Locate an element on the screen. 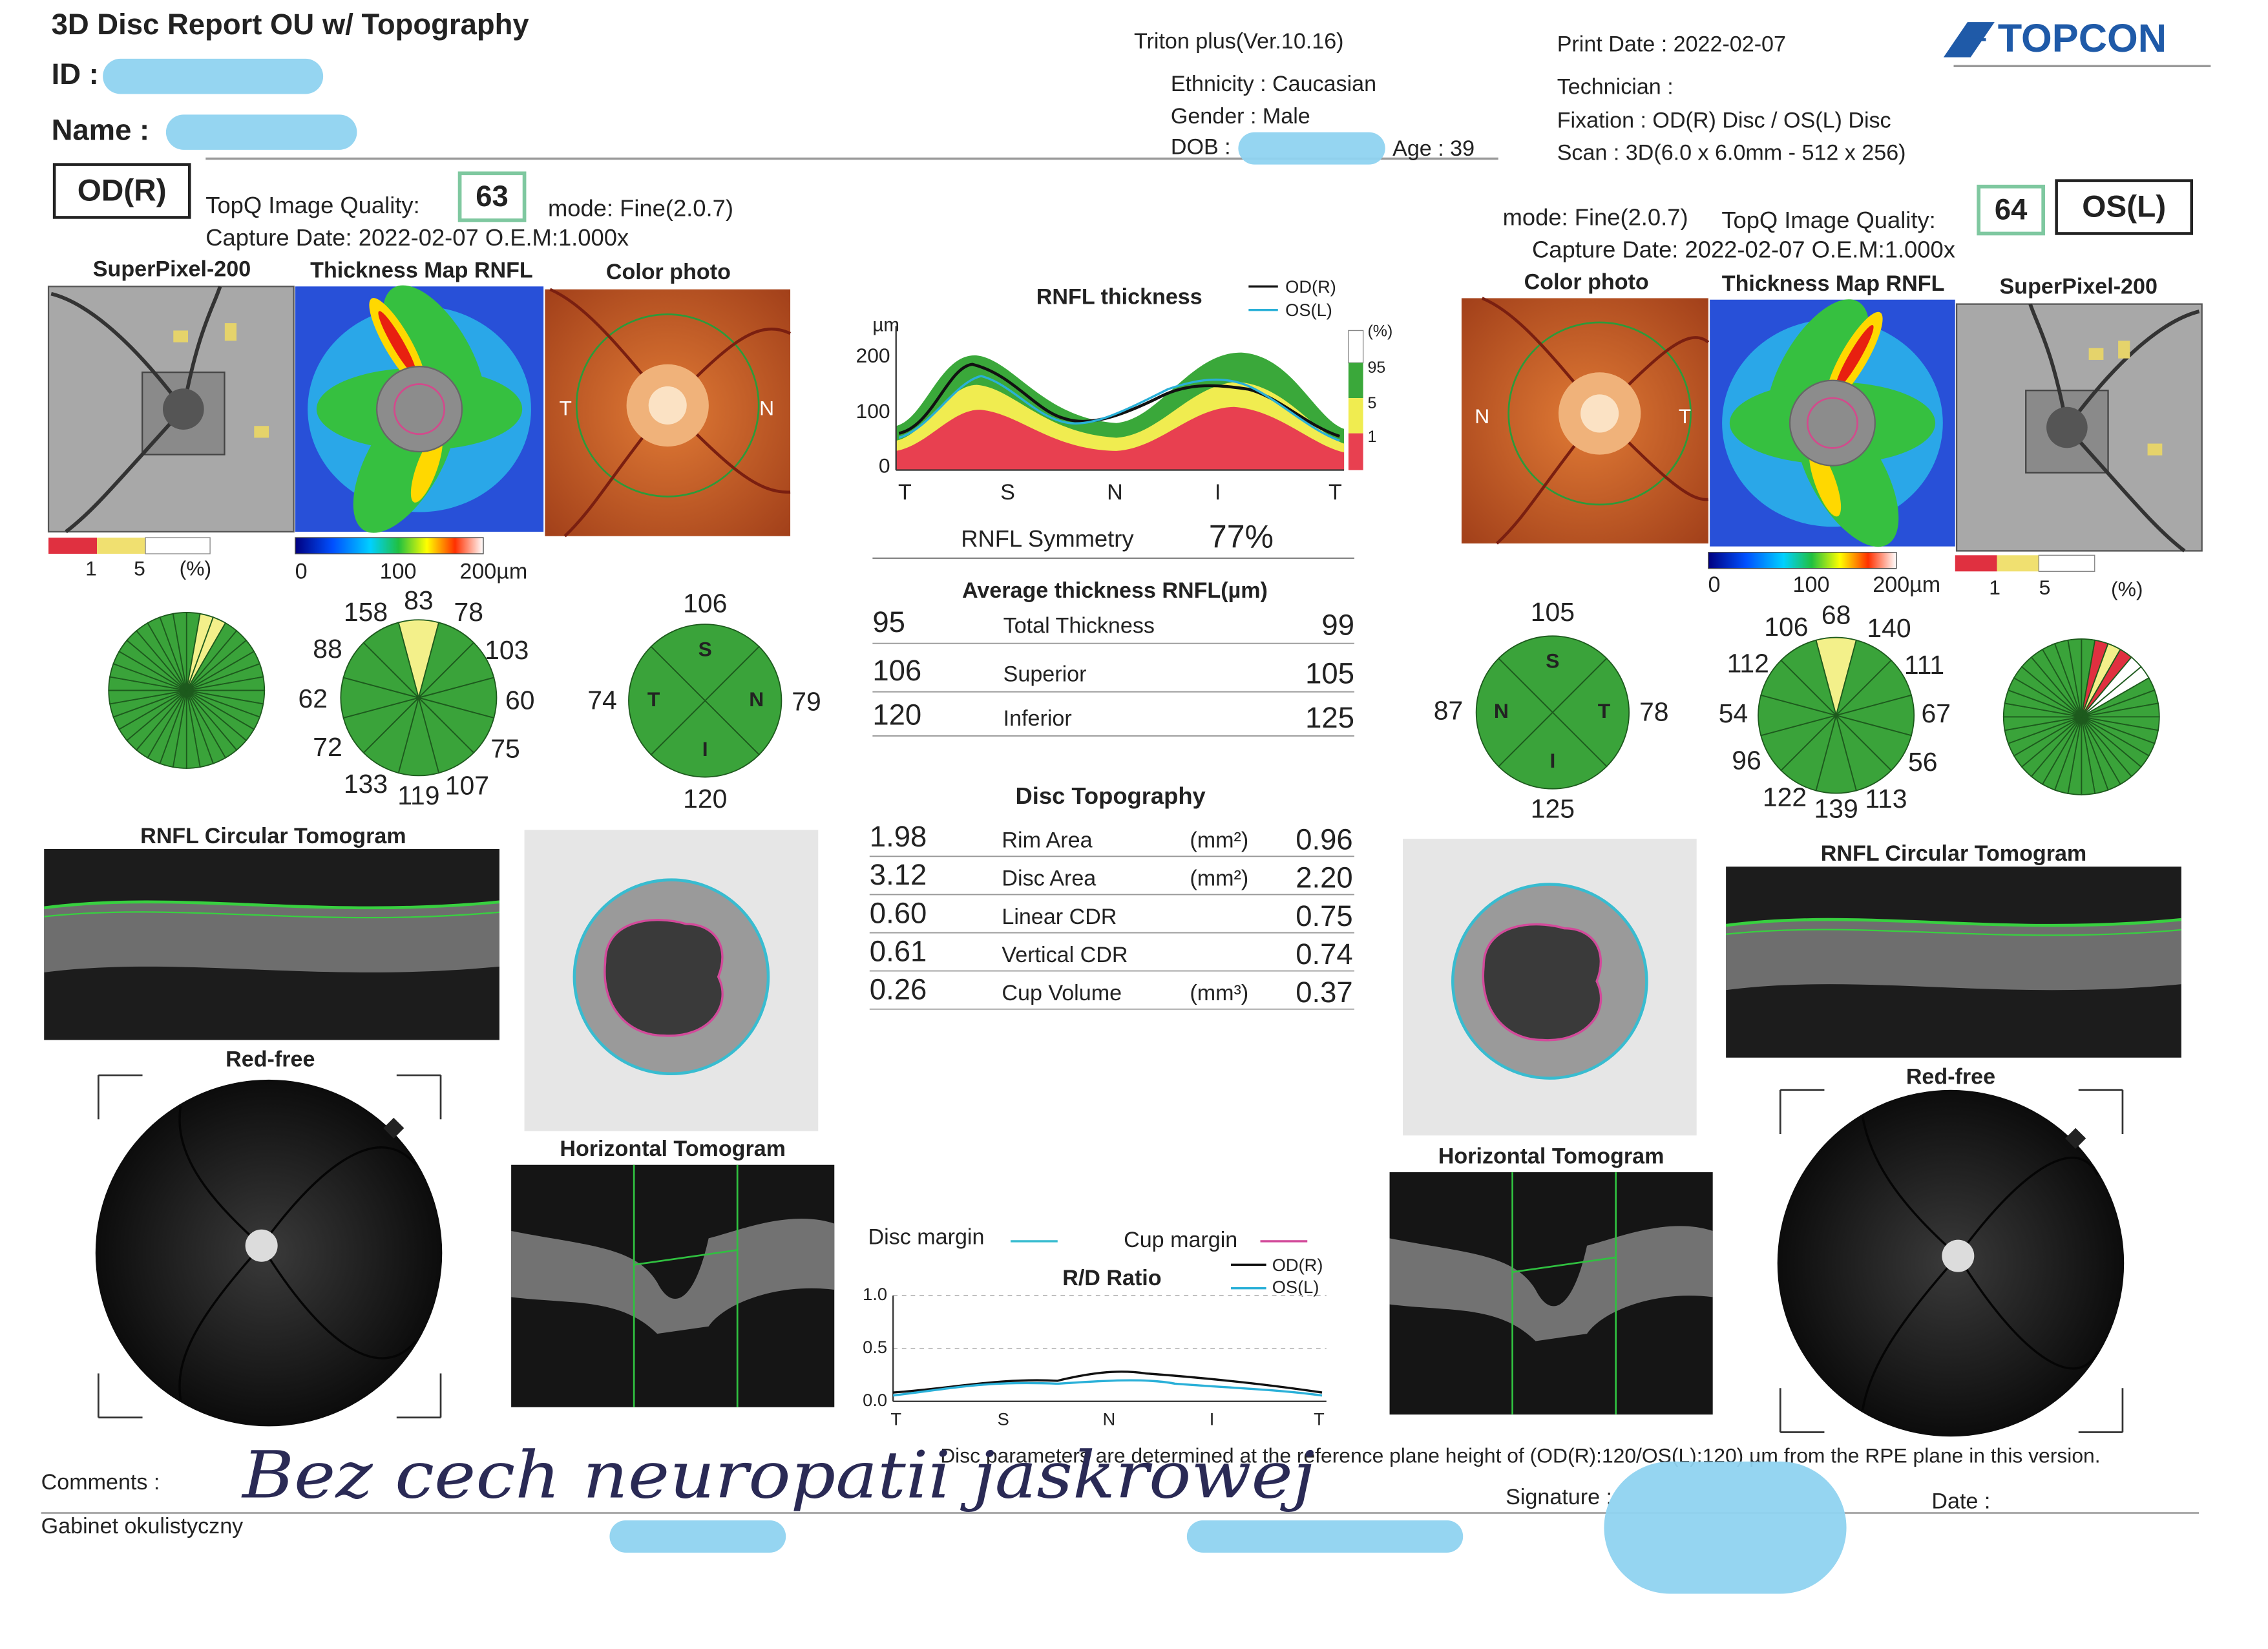 The image size is (2268, 1649). clock-value: 140 is located at coordinates (1889, 628).